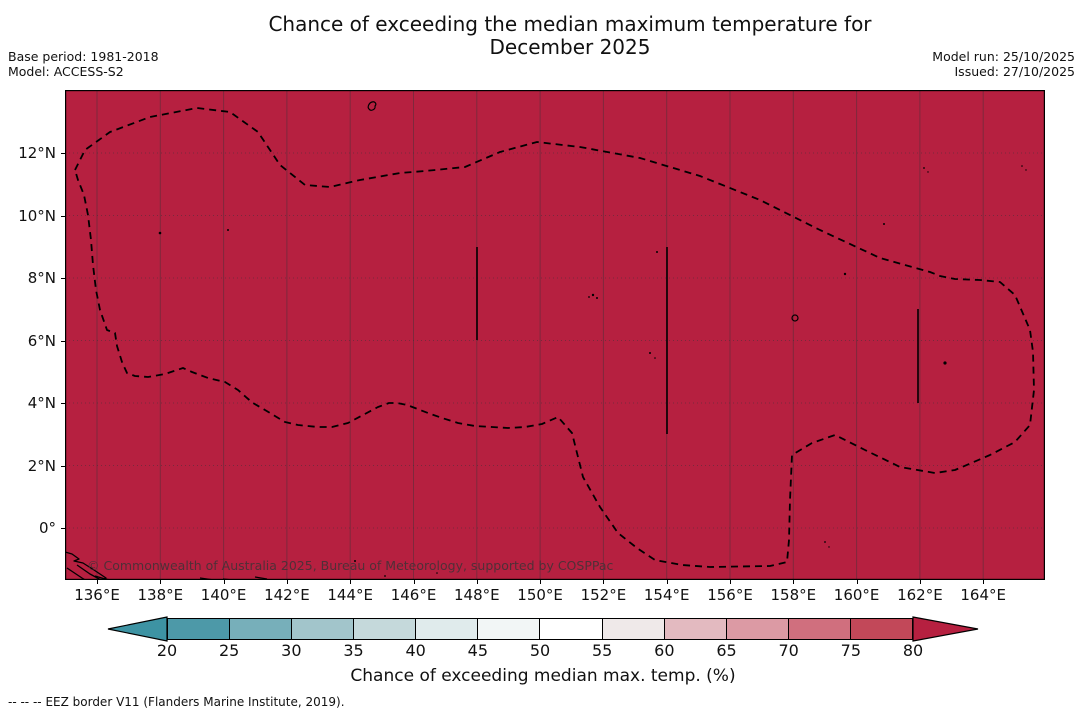  What do you see at coordinates (856, 595) in the screenshot?
I see `lon-tick-label: 160°E` at bounding box center [856, 595].